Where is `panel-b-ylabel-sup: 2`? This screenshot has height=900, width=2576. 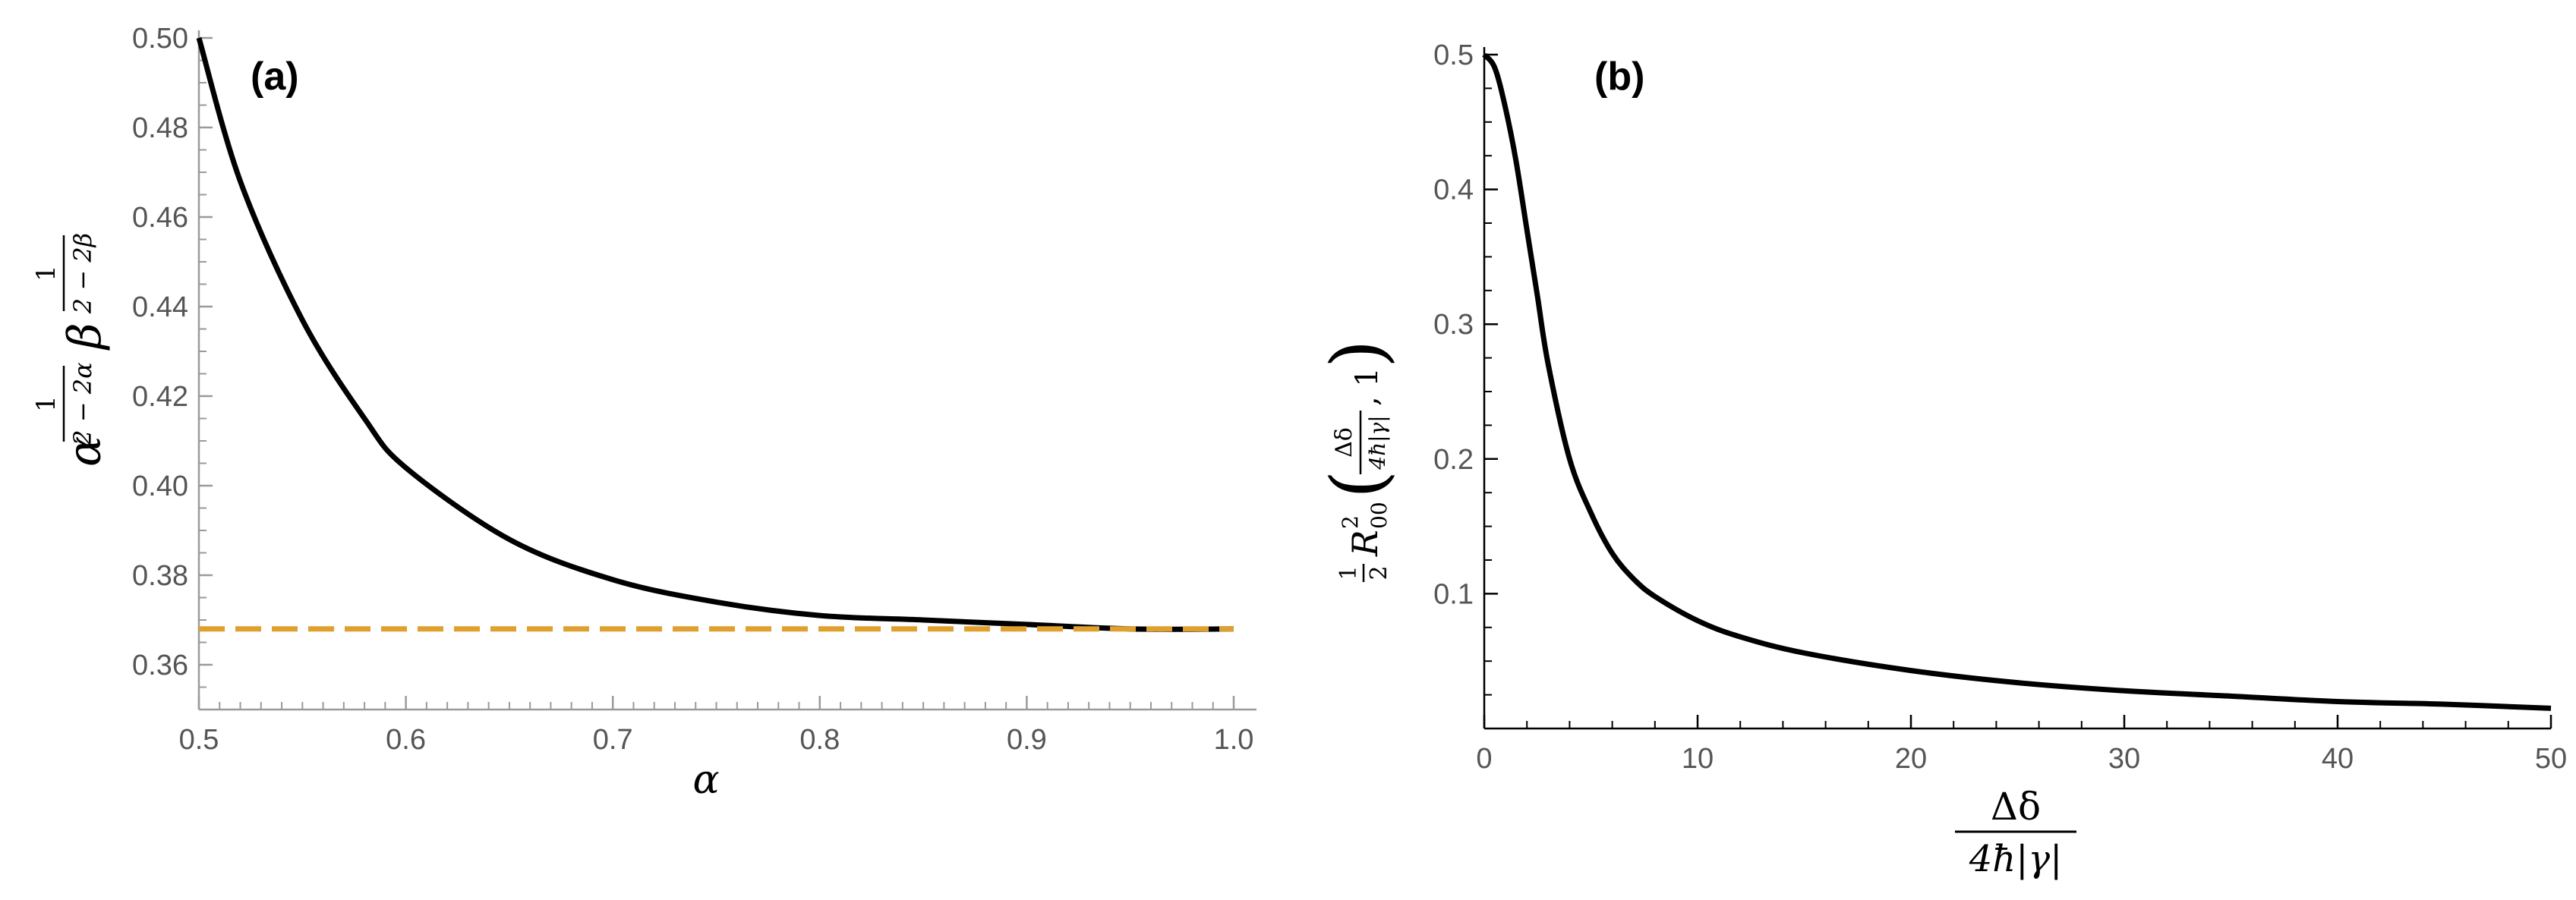
panel-b-ylabel-sup: 2 is located at coordinates (1350, 522).